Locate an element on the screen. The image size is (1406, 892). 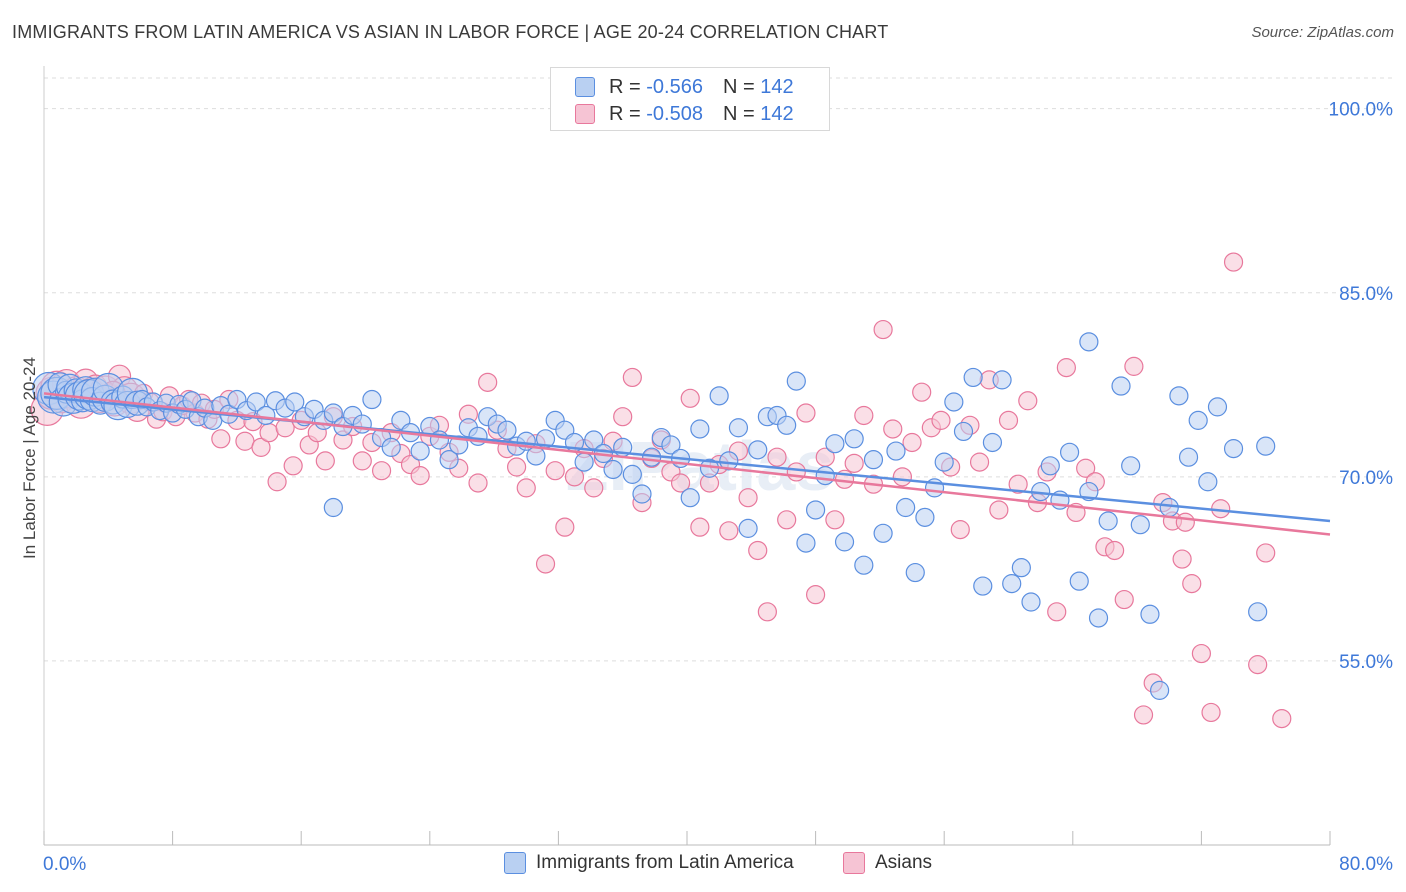
legend-r-value: -0.566 is located at coordinates (674, 86).